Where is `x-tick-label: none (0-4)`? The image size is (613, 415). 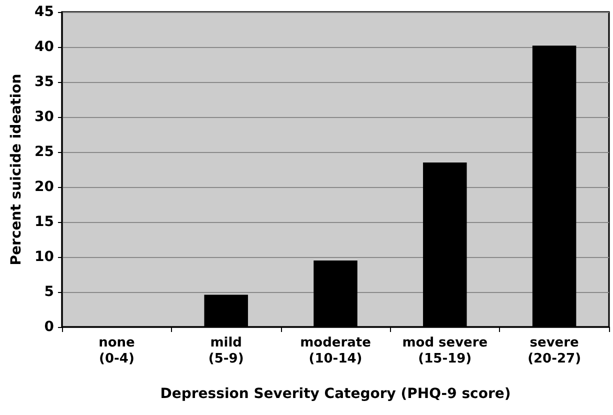 x-tick-label: none (0-4) is located at coordinates (117, 351).